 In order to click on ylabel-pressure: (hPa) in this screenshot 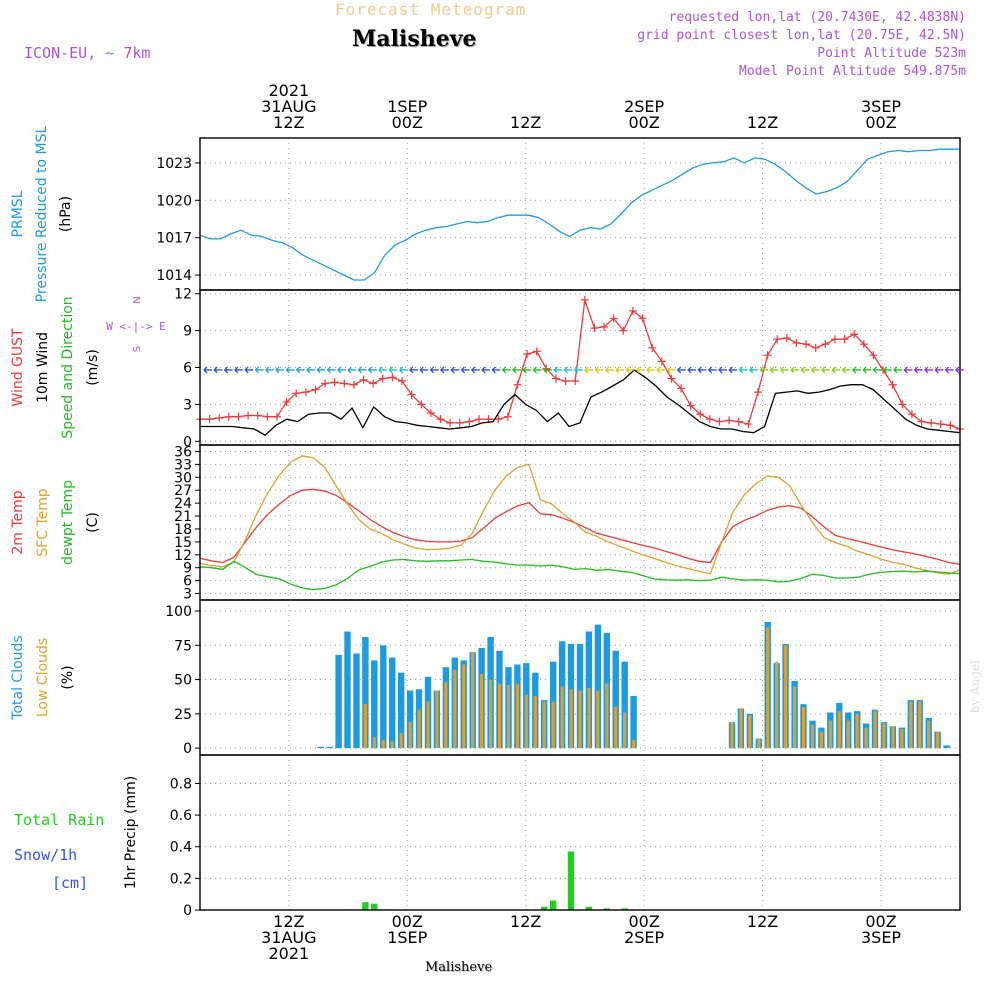, I will do `click(66, 214)`.